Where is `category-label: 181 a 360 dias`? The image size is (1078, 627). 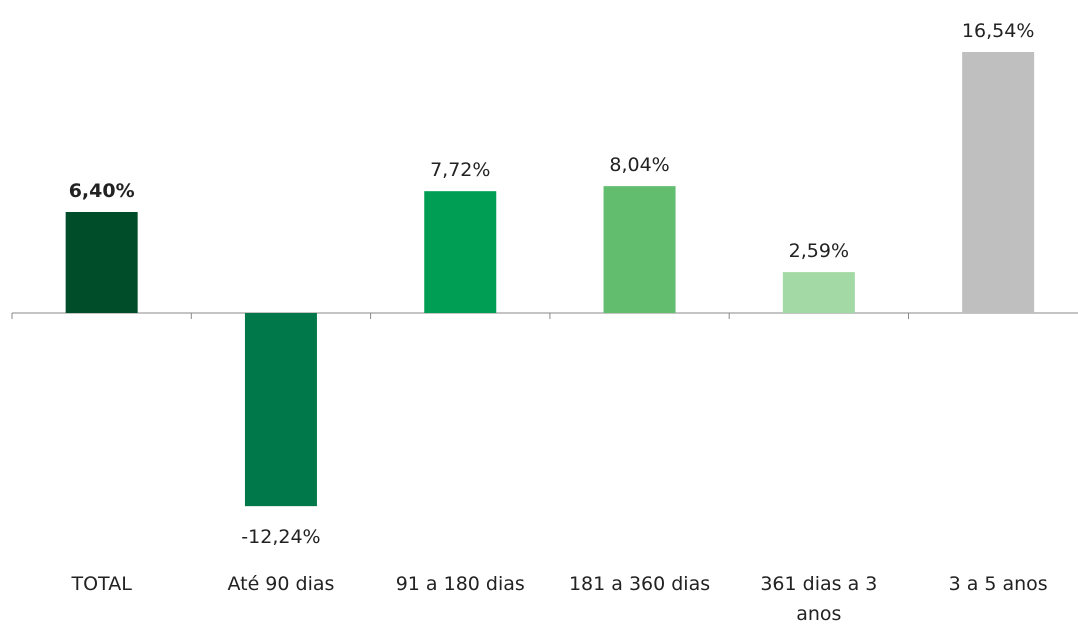 category-label: 181 a 360 dias is located at coordinates (639, 584).